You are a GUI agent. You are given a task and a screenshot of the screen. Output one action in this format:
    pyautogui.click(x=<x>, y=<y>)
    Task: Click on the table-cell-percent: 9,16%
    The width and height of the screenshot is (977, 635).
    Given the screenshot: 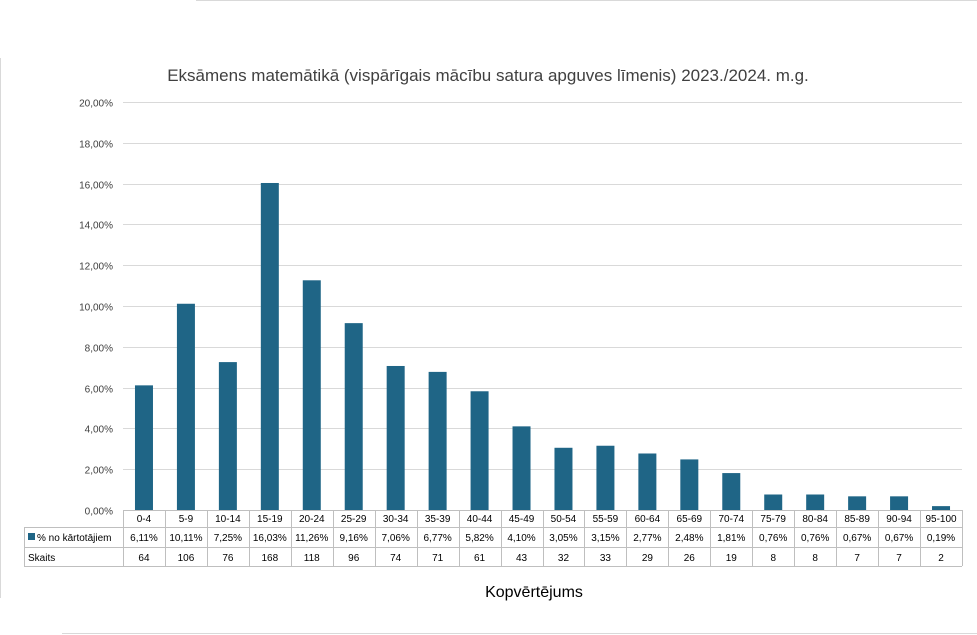 What is the action you would take?
    pyautogui.click(x=354, y=538)
    